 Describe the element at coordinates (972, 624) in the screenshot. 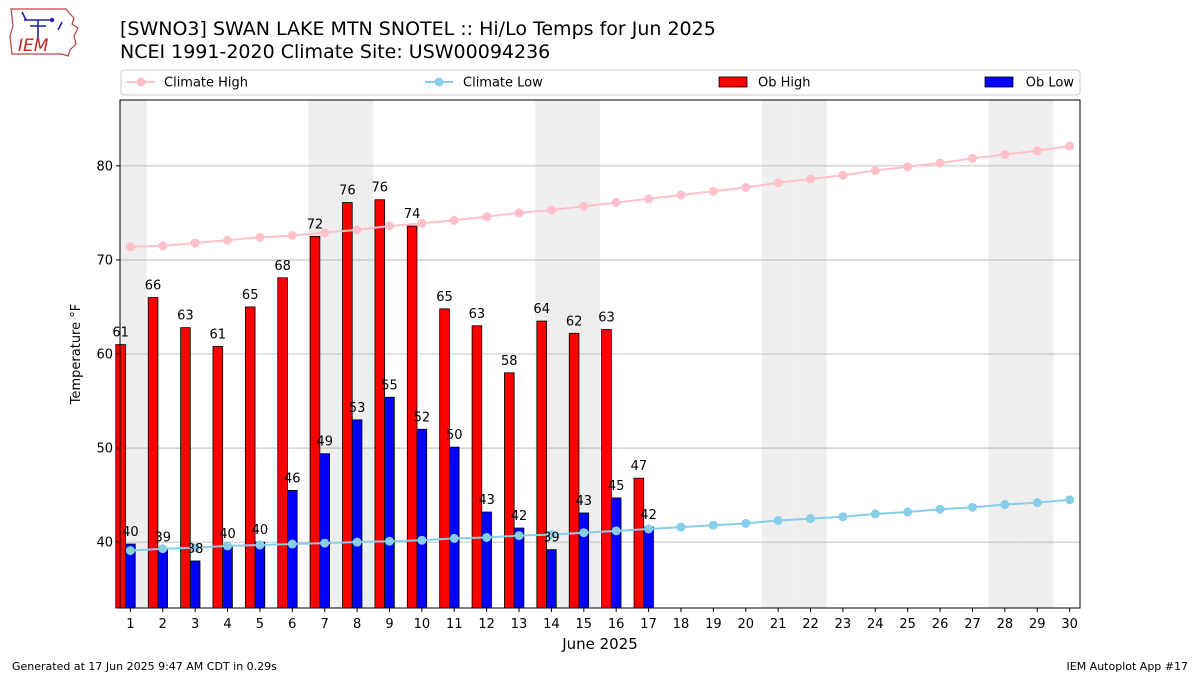

I see `x-tick-label: 27` at that location.